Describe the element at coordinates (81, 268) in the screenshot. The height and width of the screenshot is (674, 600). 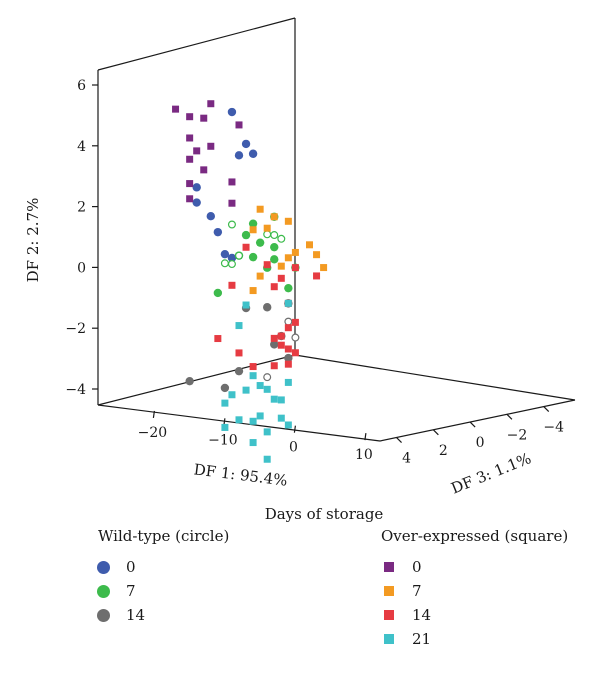
I see `df2-tick-label: 0` at that location.